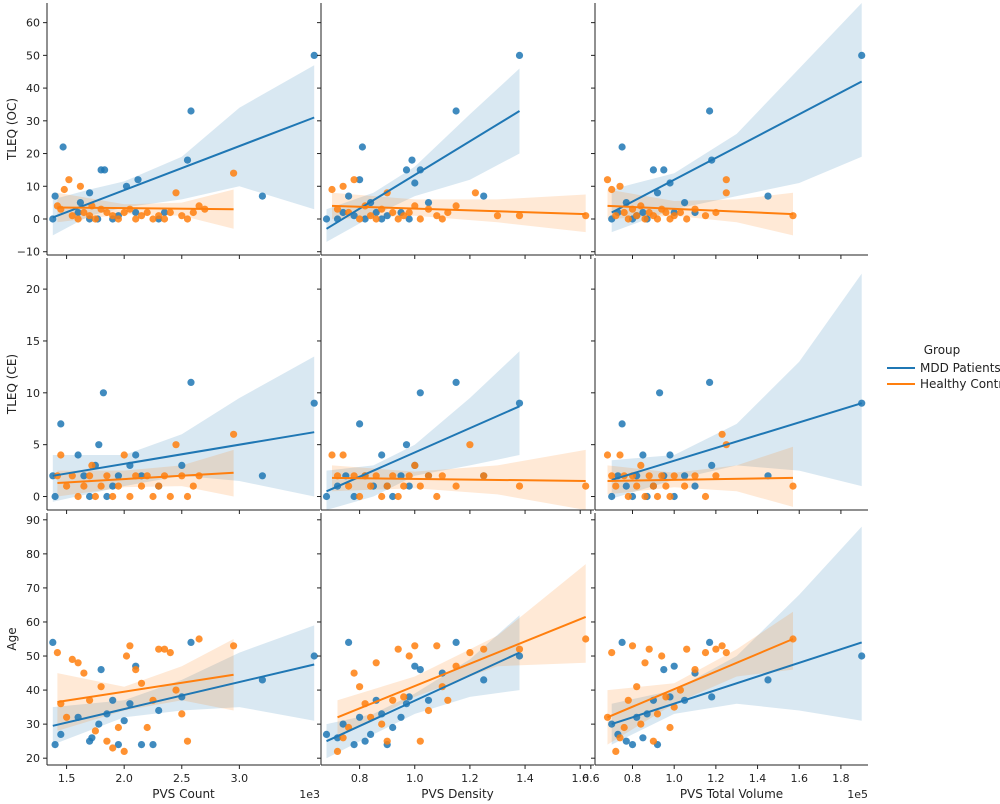 Image resolution: width=1000 pixels, height=804 pixels. What do you see at coordinates (33, 520) in the screenshot?
I see `y-tick-label: 90` at bounding box center [33, 520].